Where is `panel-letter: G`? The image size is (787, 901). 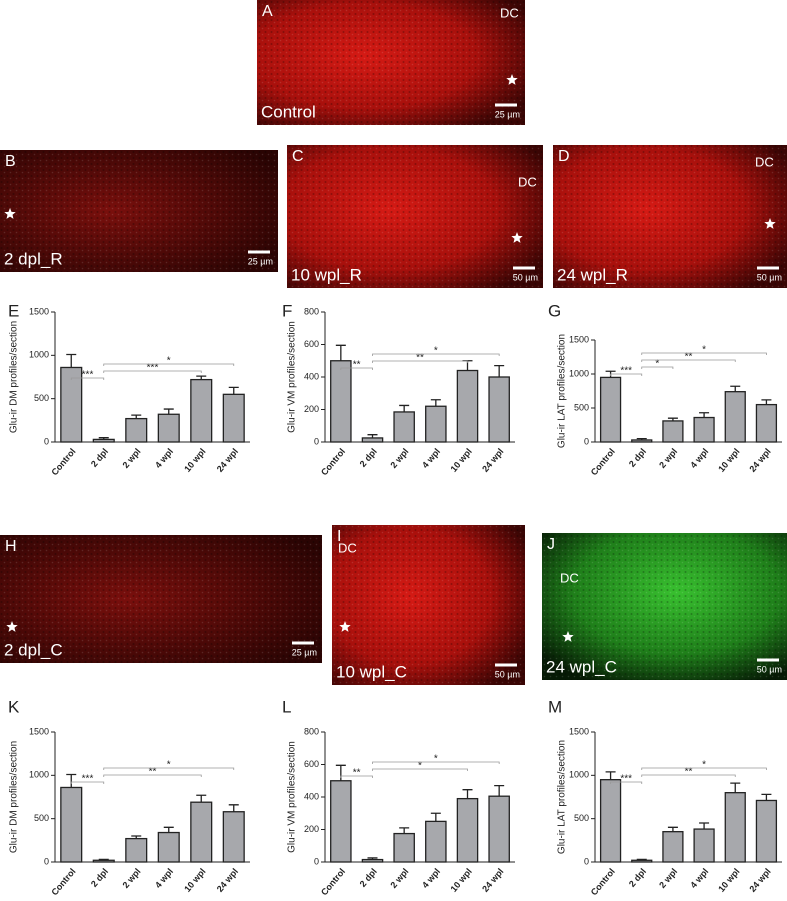
panel-letter: G is located at coordinates (554, 310).